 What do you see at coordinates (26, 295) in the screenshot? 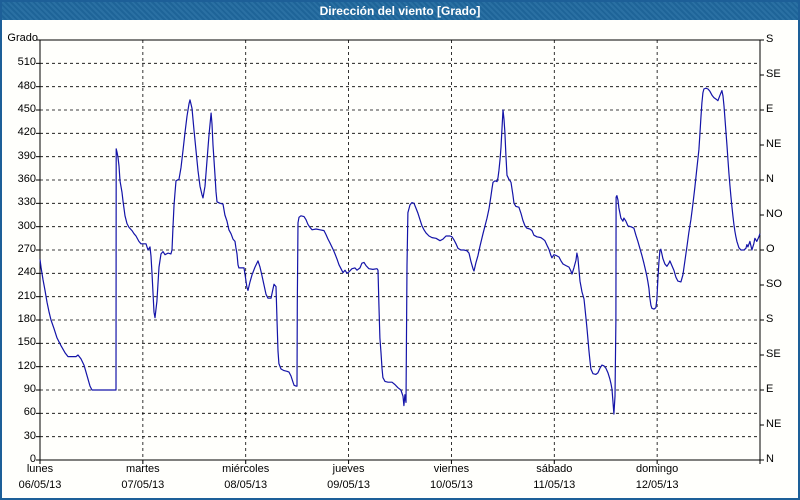
I see `y-left-tick-label: 210` at bounding box center [26, 295].